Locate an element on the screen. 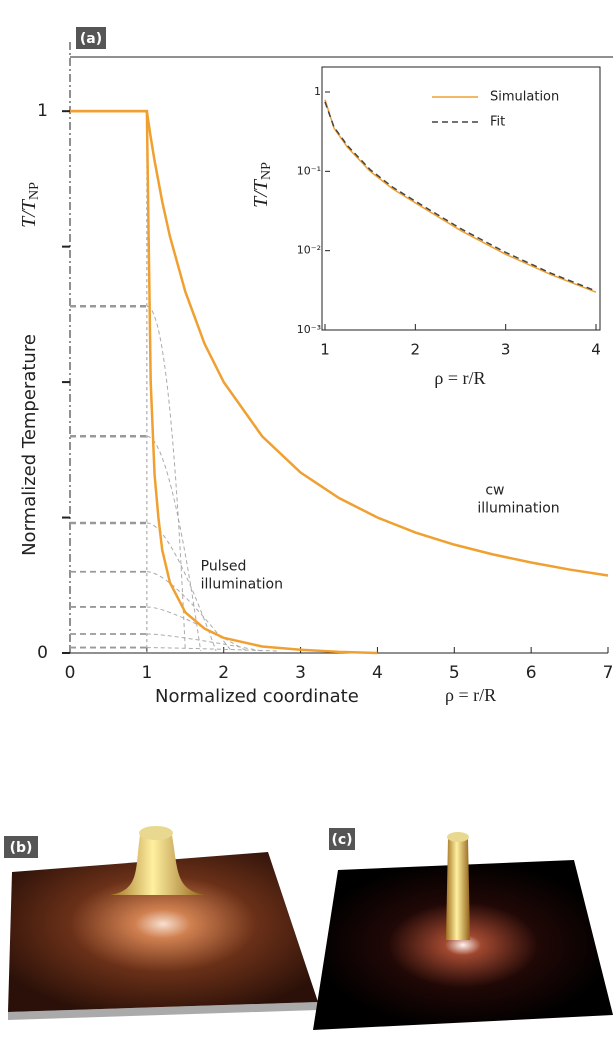  annotation: Pulsed is located at coordinates (224, 566).